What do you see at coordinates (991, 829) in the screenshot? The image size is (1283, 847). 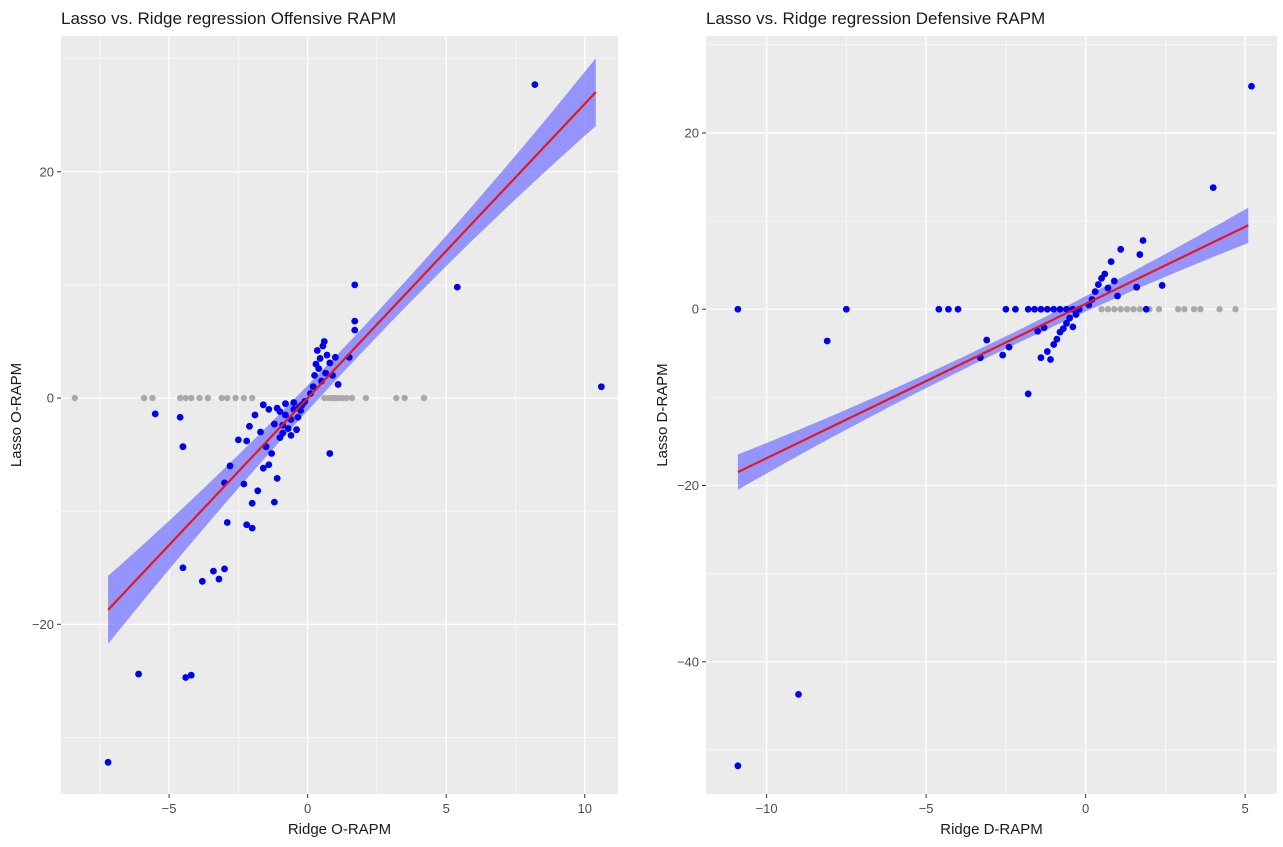 I see `x-axis-title: Ridge D-RAPM` at bounding box center [991, 829].